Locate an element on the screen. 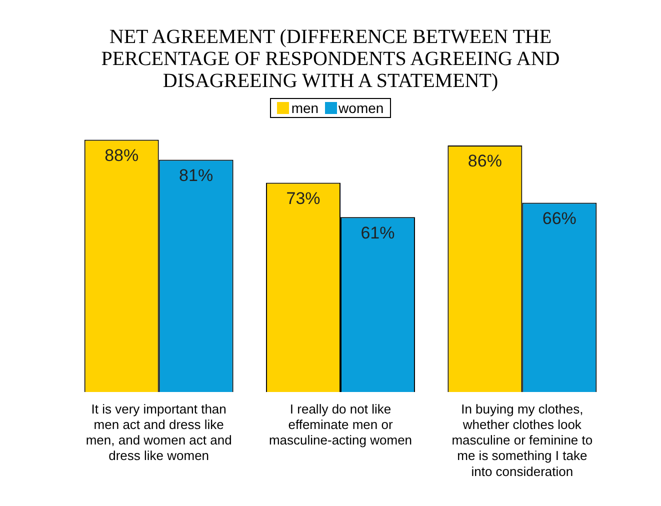 The image size is (661, 506). legend-label: men is located at coordinates (305, 108).